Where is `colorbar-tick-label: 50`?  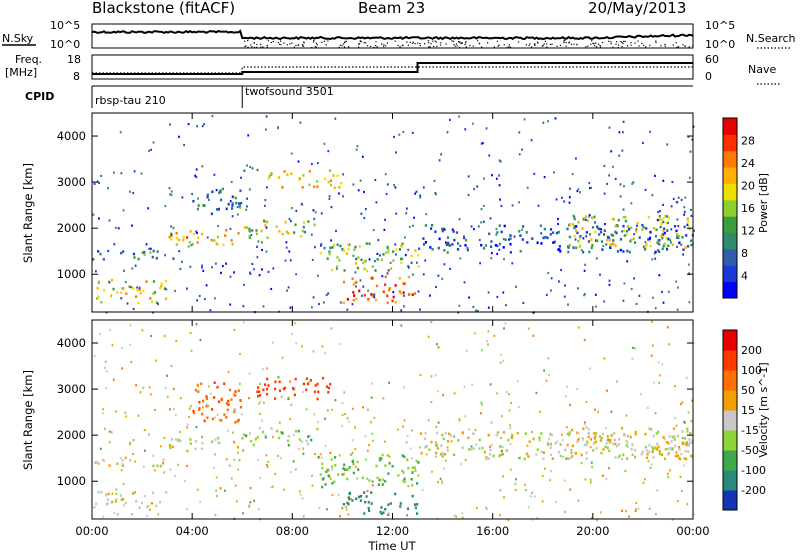
colorbar-tick-label: 50 is located at coordinates (748, 390).